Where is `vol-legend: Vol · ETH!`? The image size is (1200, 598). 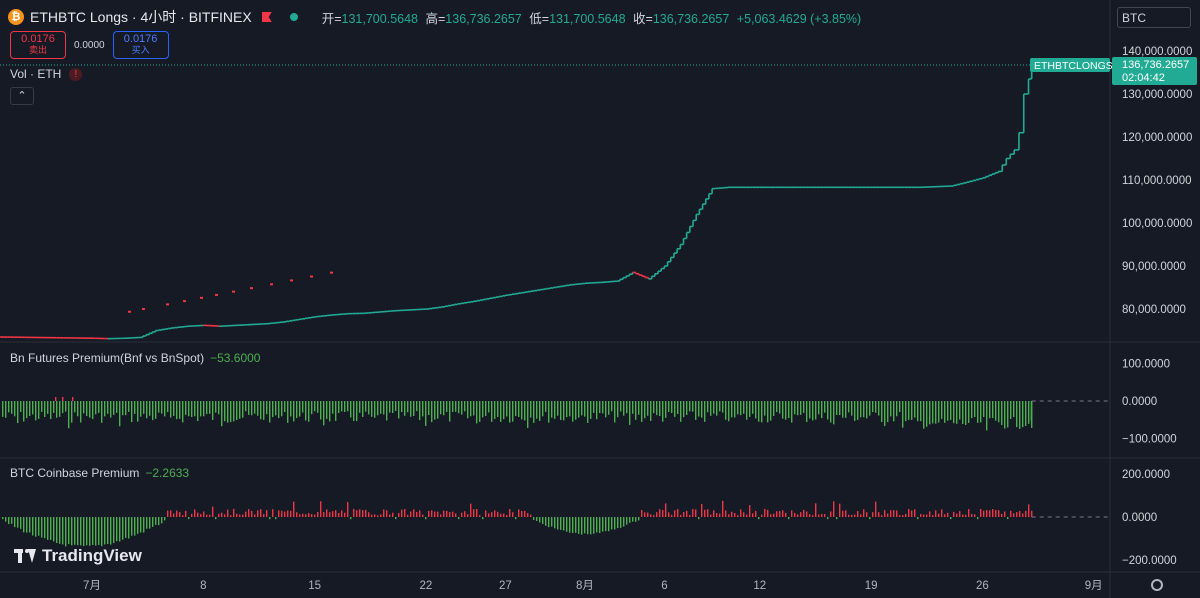 vol-legend: Vol · ETH! is located at coordinates (46, 74).